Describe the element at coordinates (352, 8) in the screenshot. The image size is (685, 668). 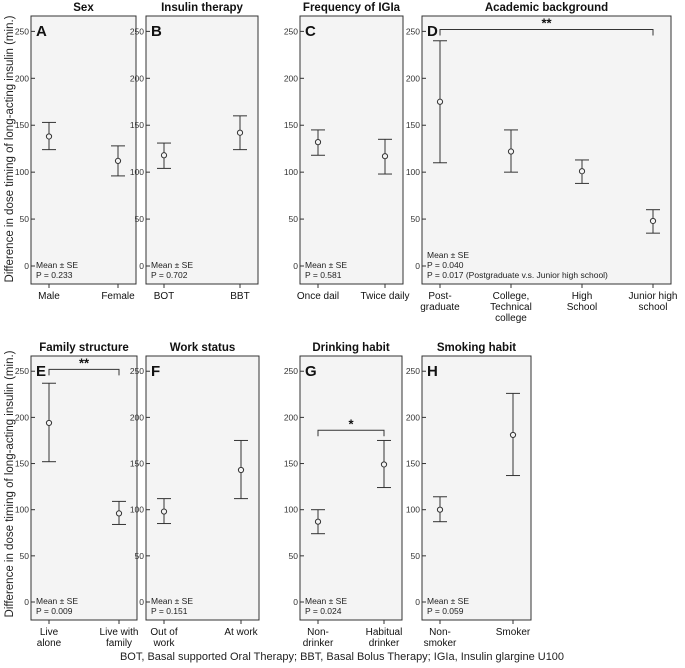
I see `panel-title: Frequency of IGIa` at that location.